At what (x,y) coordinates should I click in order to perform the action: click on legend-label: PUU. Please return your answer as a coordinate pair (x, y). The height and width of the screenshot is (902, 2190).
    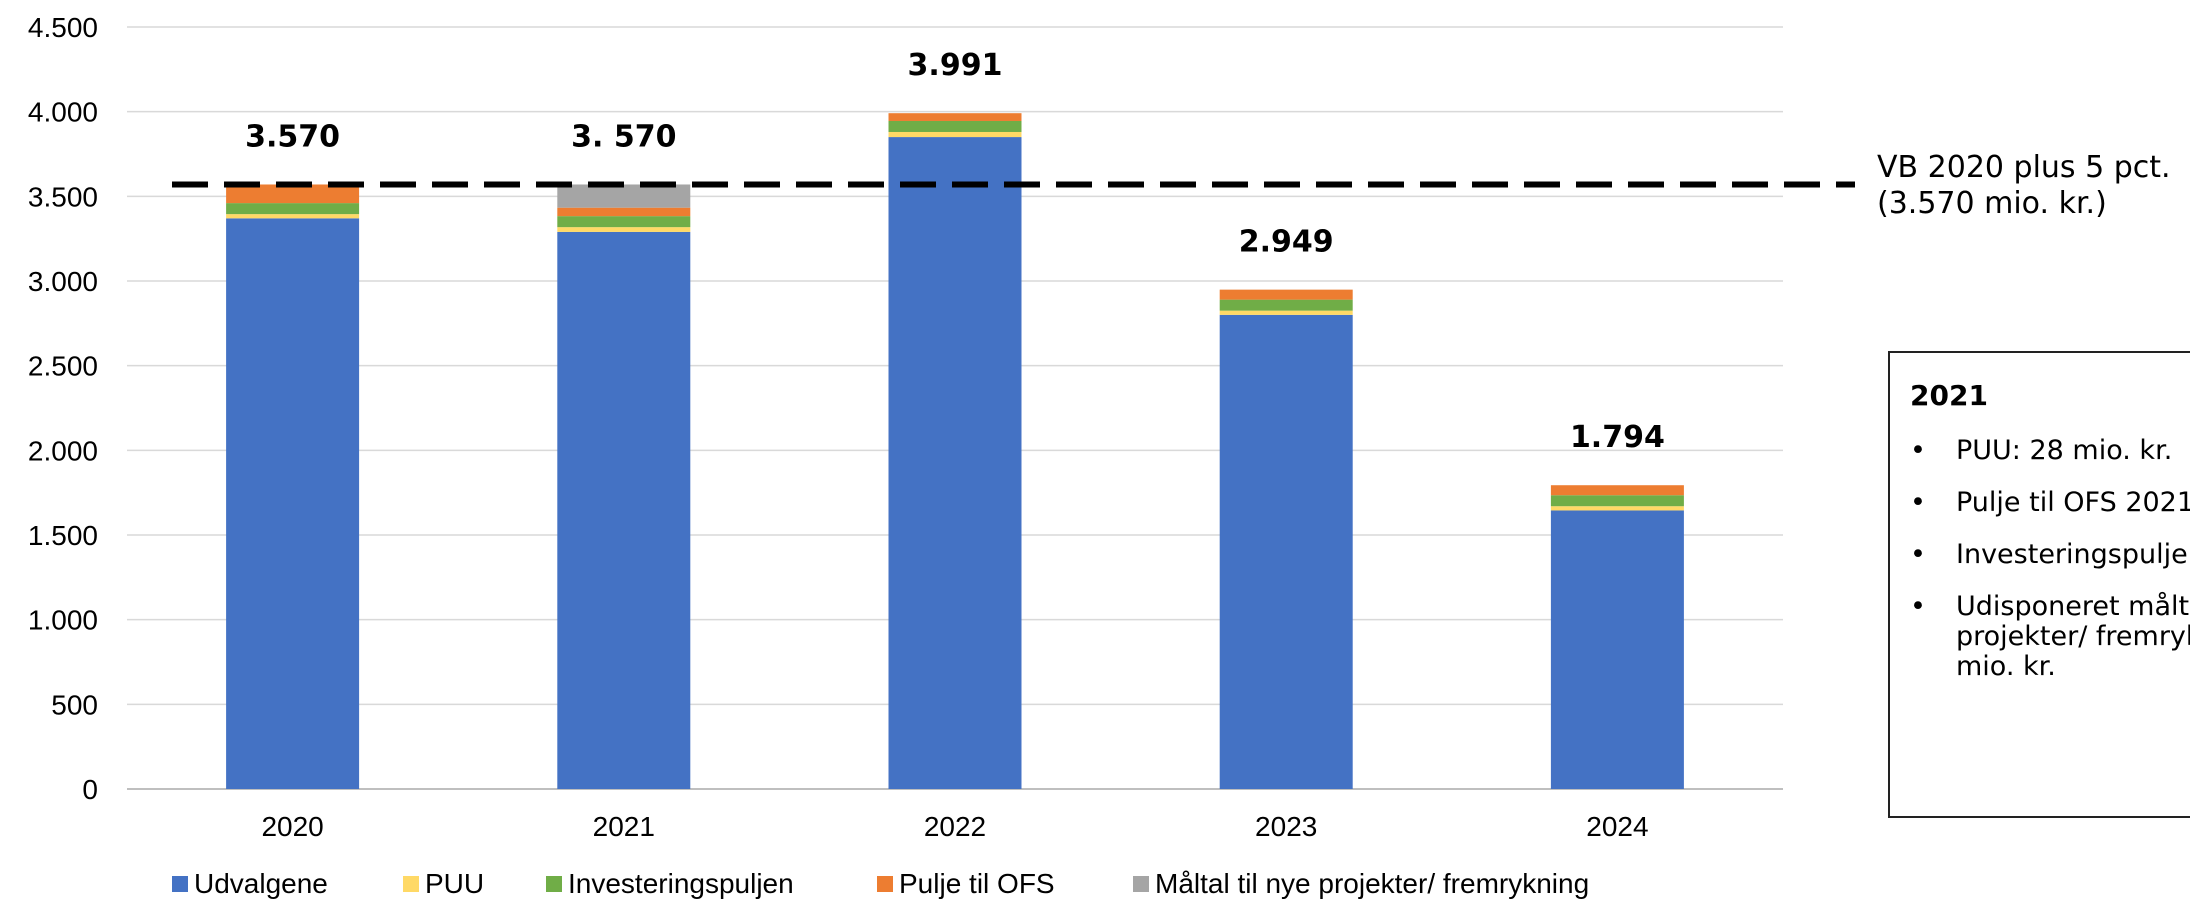
    Looking at the image, I should click on (454, 883).